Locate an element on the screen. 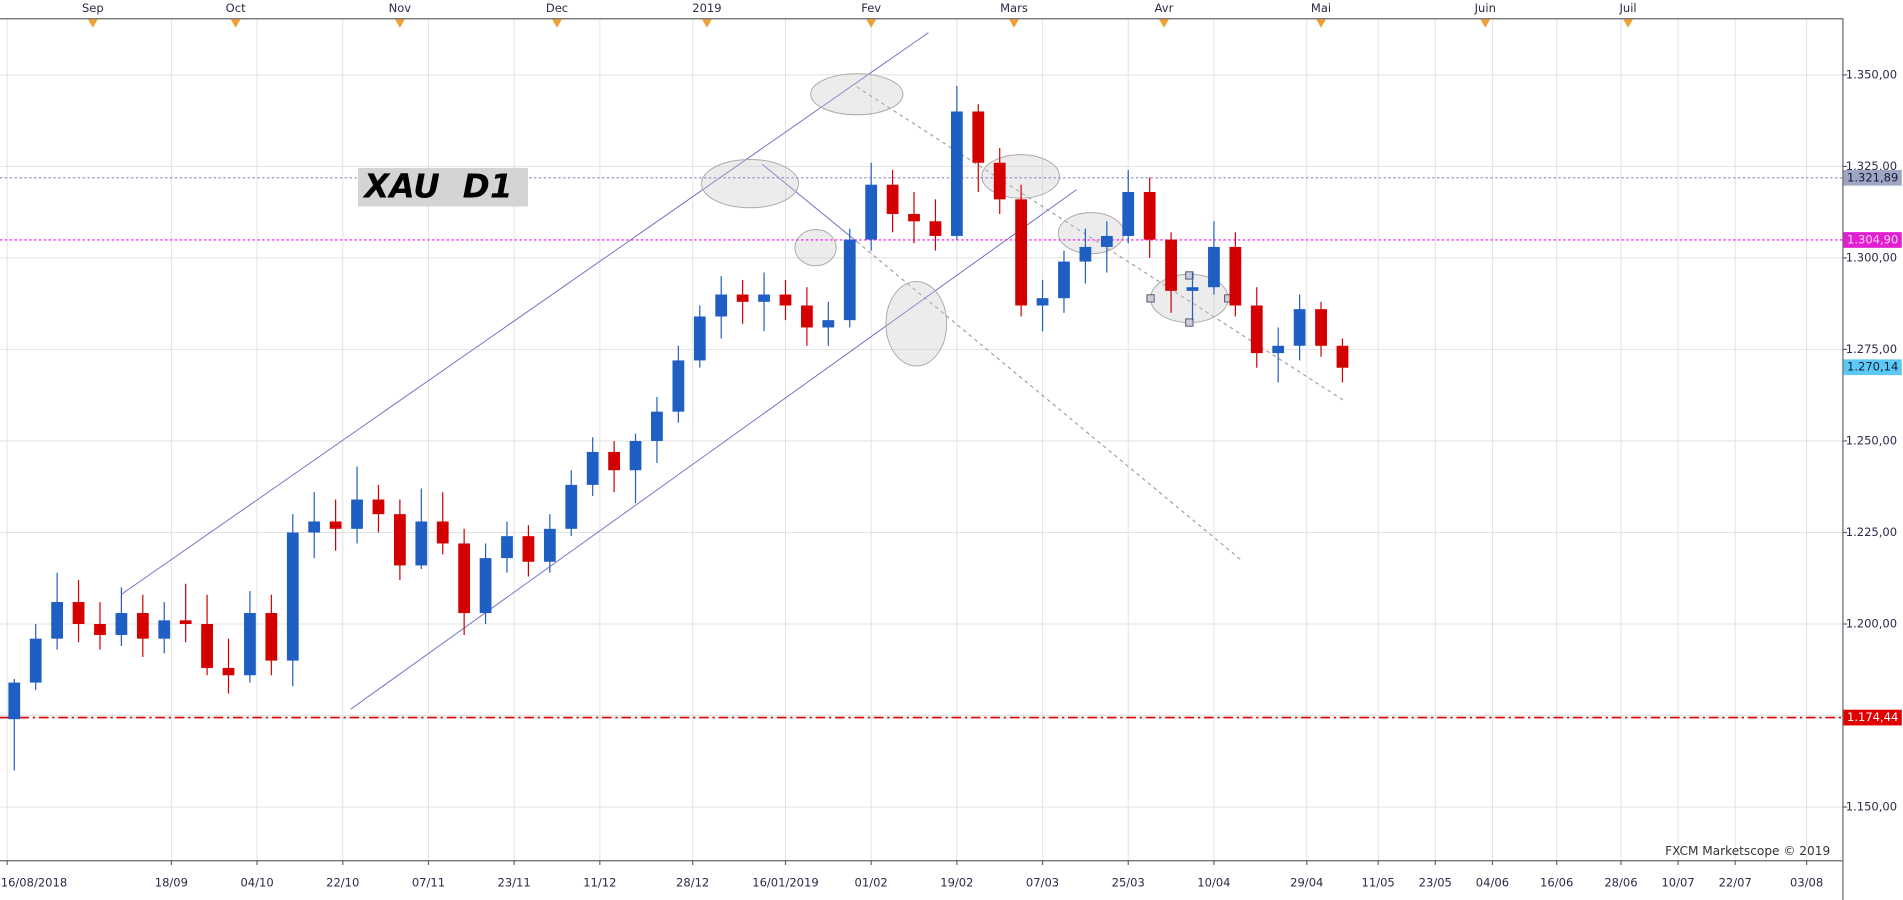 Image resolution: width=1903 pixels, height=900 pixels. month-label: Dec is located at coordinates (557, 8).